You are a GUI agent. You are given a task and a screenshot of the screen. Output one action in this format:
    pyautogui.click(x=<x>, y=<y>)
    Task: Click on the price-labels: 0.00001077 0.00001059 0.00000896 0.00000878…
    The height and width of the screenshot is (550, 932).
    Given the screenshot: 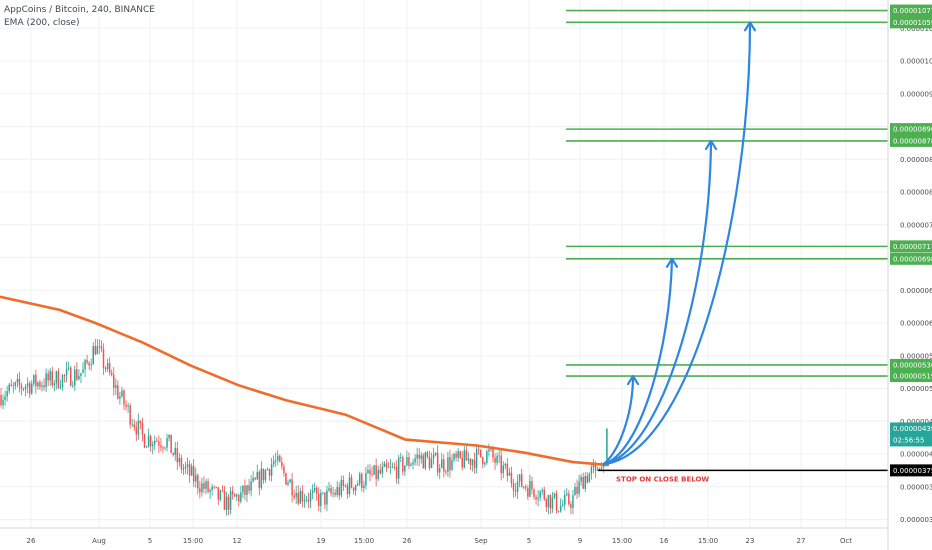 What is the action you would take?
    pyautogui.click(x=911, y=240)
    